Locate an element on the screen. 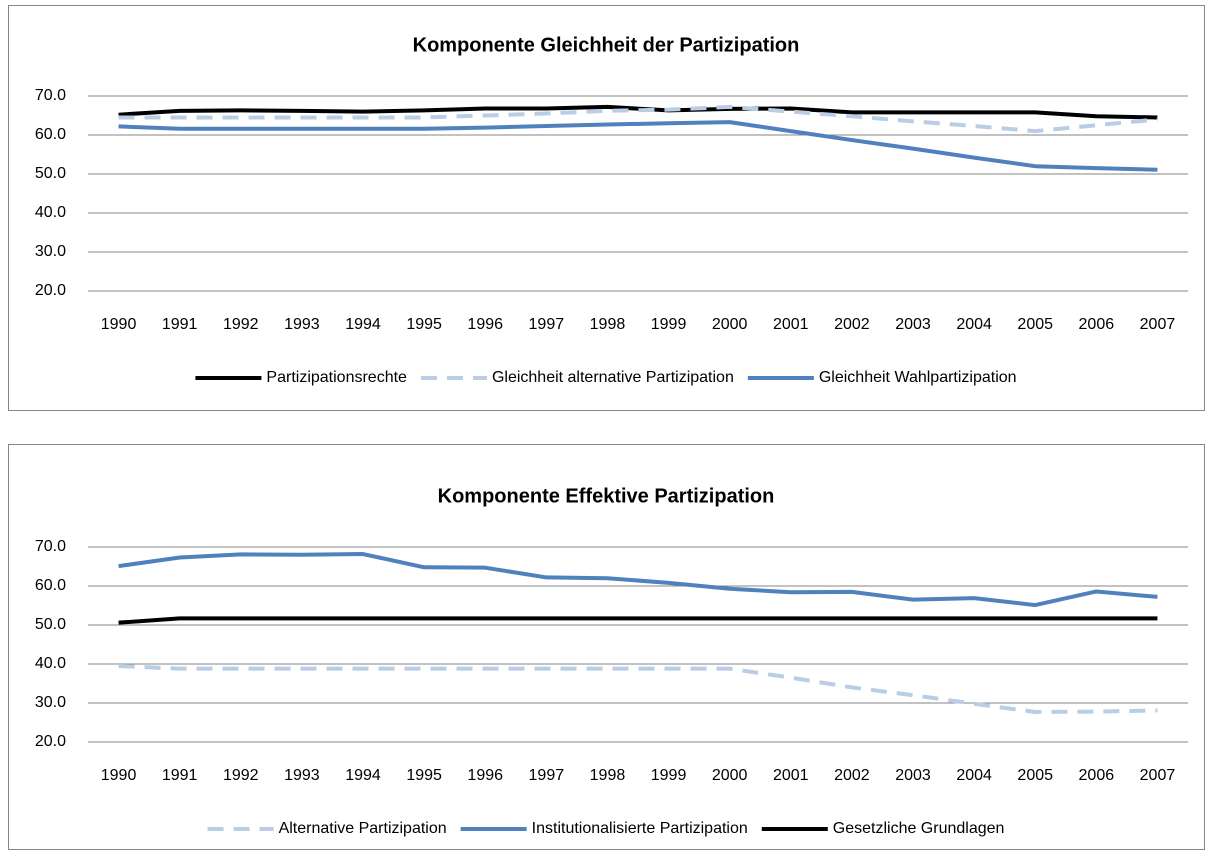 This screenshot has height=856, width=1213. legend-label: Gleichheit alternative Partizipation is located at coordinates (613, 377).